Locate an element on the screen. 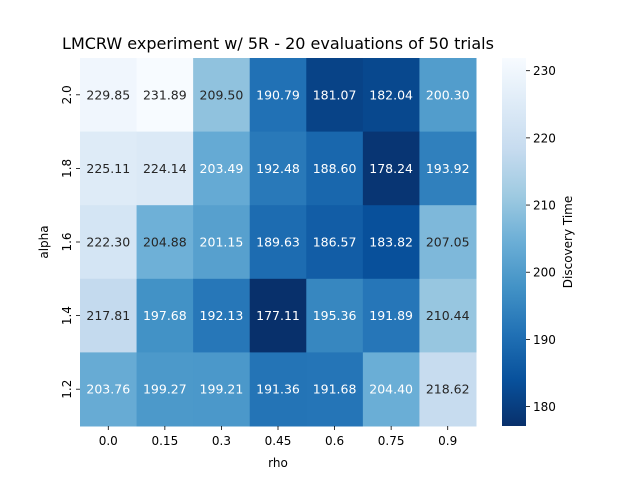 This screenshot has height=480, width=640. cell-value-label: 200.30 is located at coordinates (448, 94).